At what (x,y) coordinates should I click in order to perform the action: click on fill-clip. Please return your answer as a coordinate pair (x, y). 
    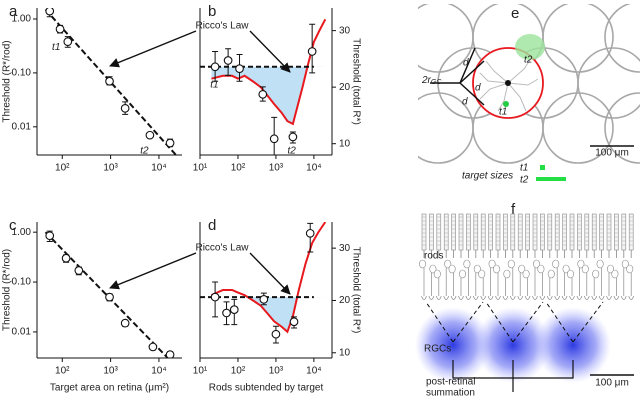
    Looking at the image, I should click on (272, 314).